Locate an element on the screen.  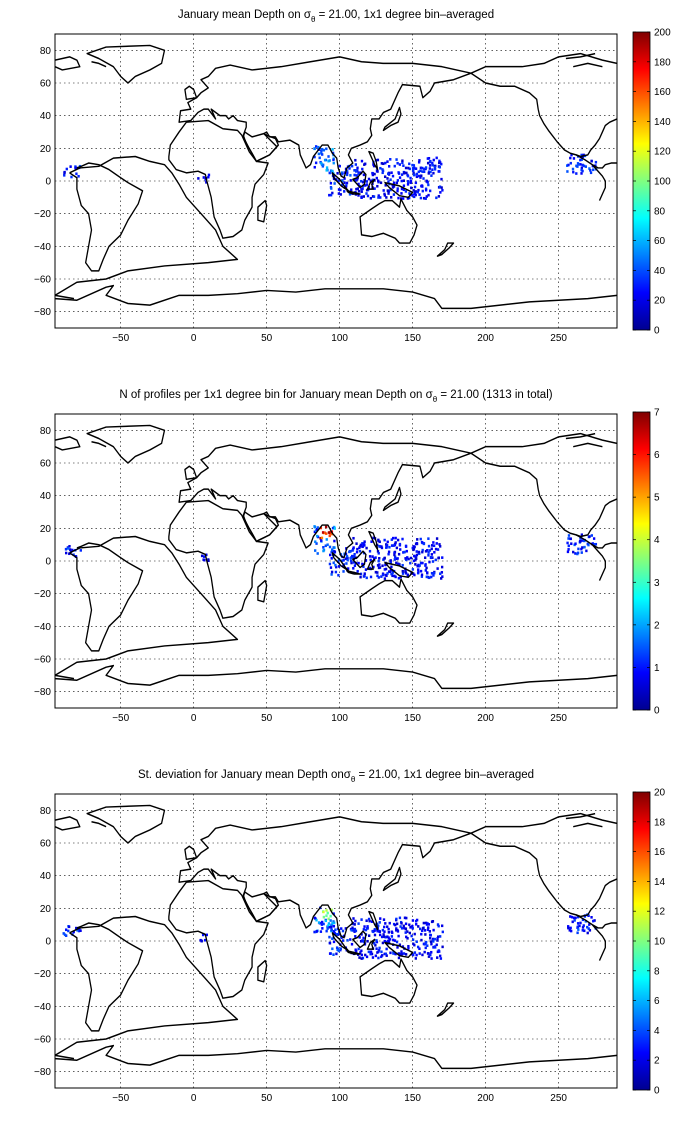
x-tick-label: 200 is located at coordinates (485, 338).